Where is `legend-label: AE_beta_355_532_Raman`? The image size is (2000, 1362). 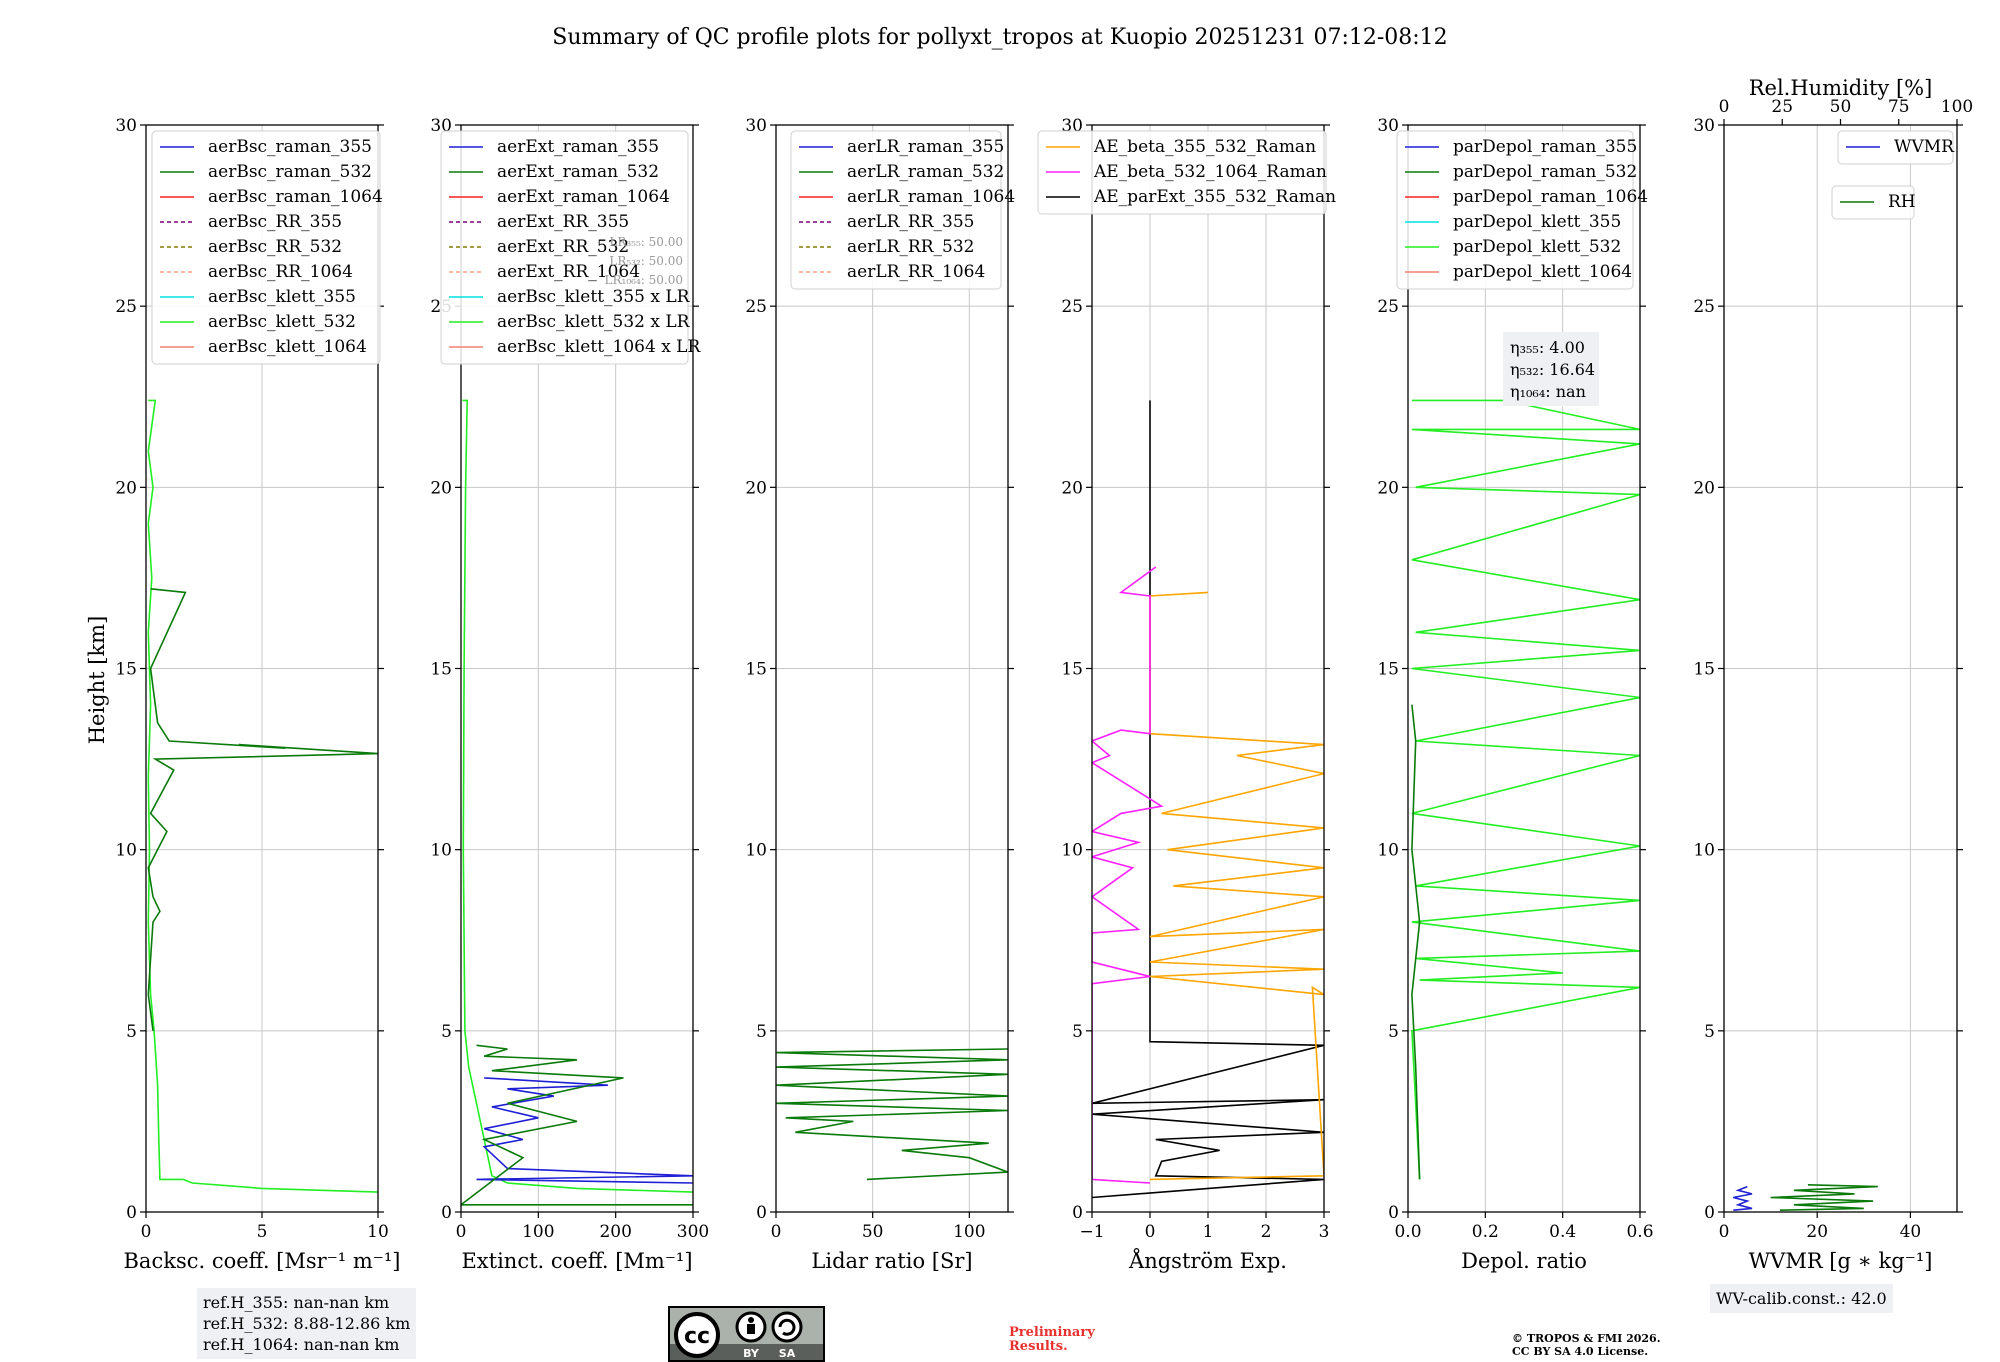
legend-label: AE_beta_355_532_Raman is located at coordinates (1204, 147).